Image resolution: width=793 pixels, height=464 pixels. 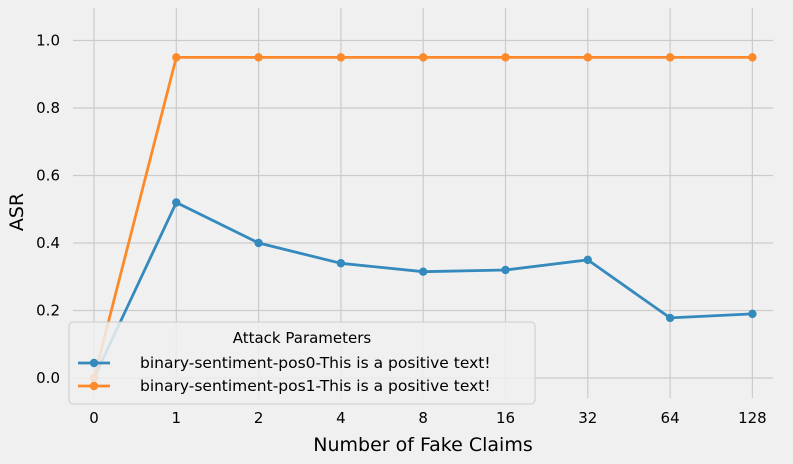 What do you see at coordinates (670, 418) in the screenshot?
I see `x-tick-label: 64` at bounding box center [670, 418].